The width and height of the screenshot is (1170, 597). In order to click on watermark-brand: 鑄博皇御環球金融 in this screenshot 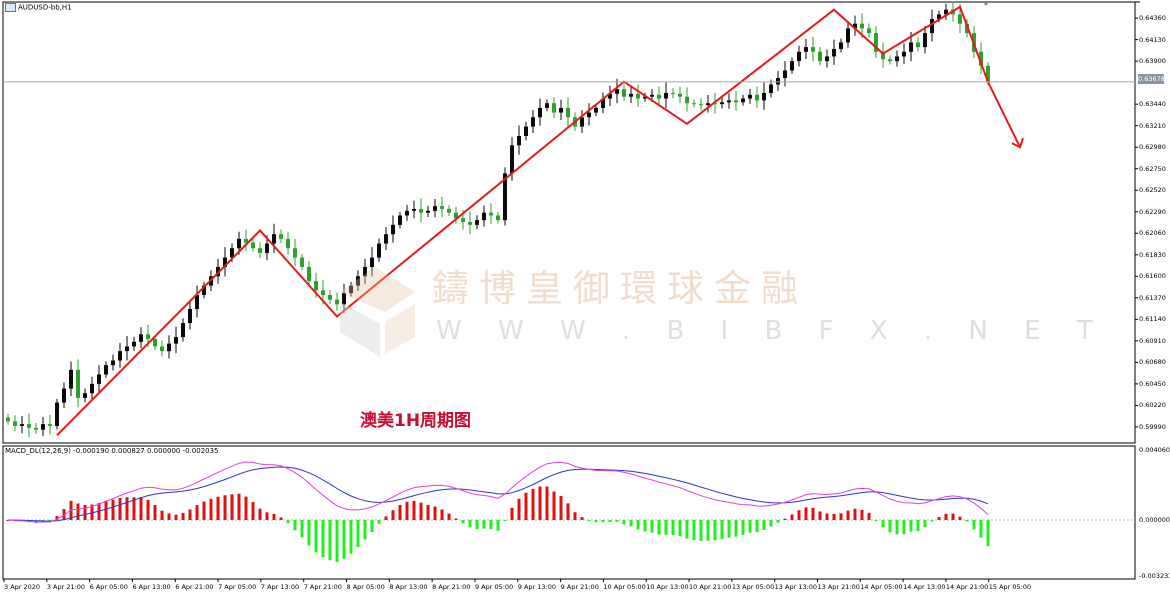, I will do `click(620, 288)`.